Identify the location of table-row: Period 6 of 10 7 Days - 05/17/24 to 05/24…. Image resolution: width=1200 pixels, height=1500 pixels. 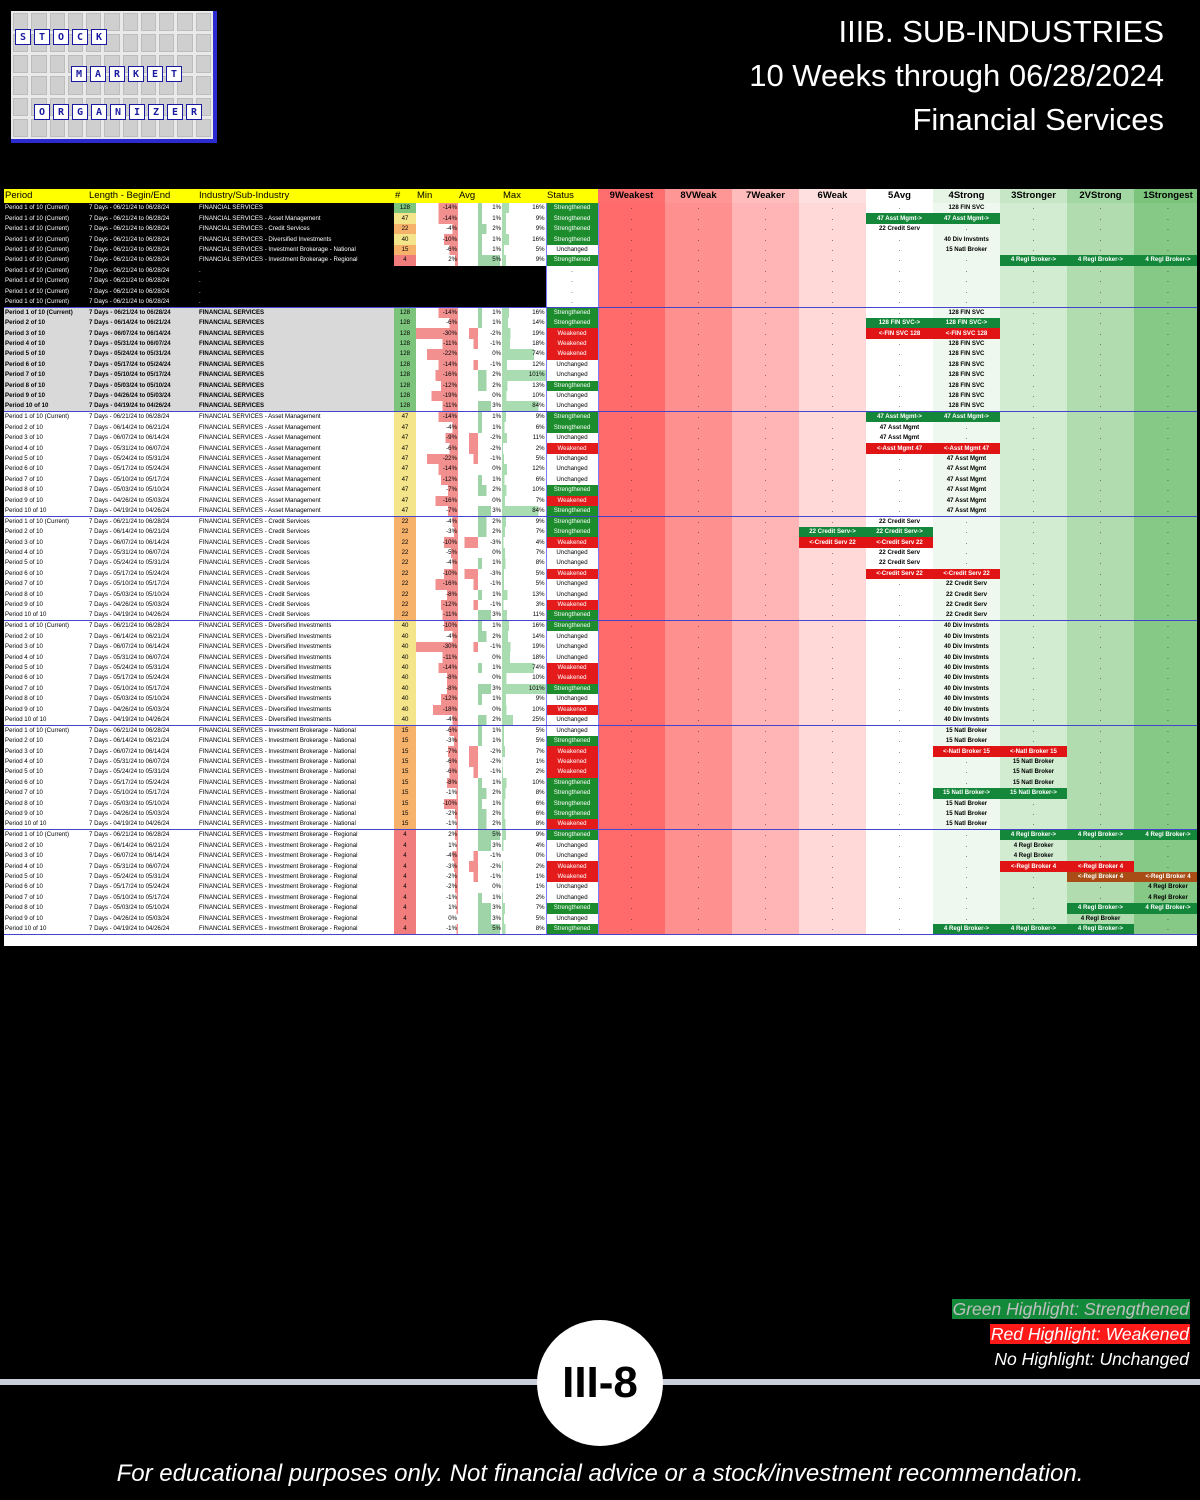
(600, 469).